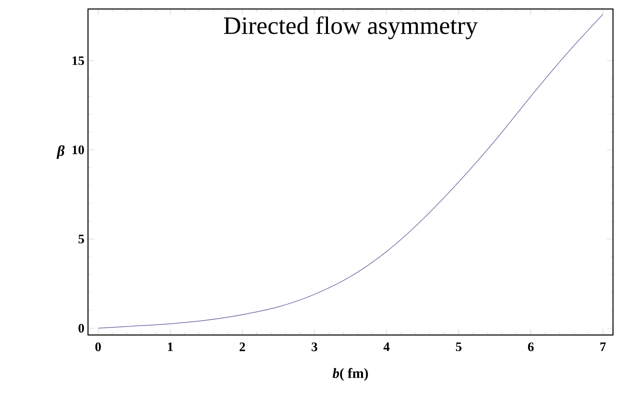  What do you see at coordinates (81, 328) in the screenshot?
I see `y-tick-label: 0` at bounding box center [81, 328].